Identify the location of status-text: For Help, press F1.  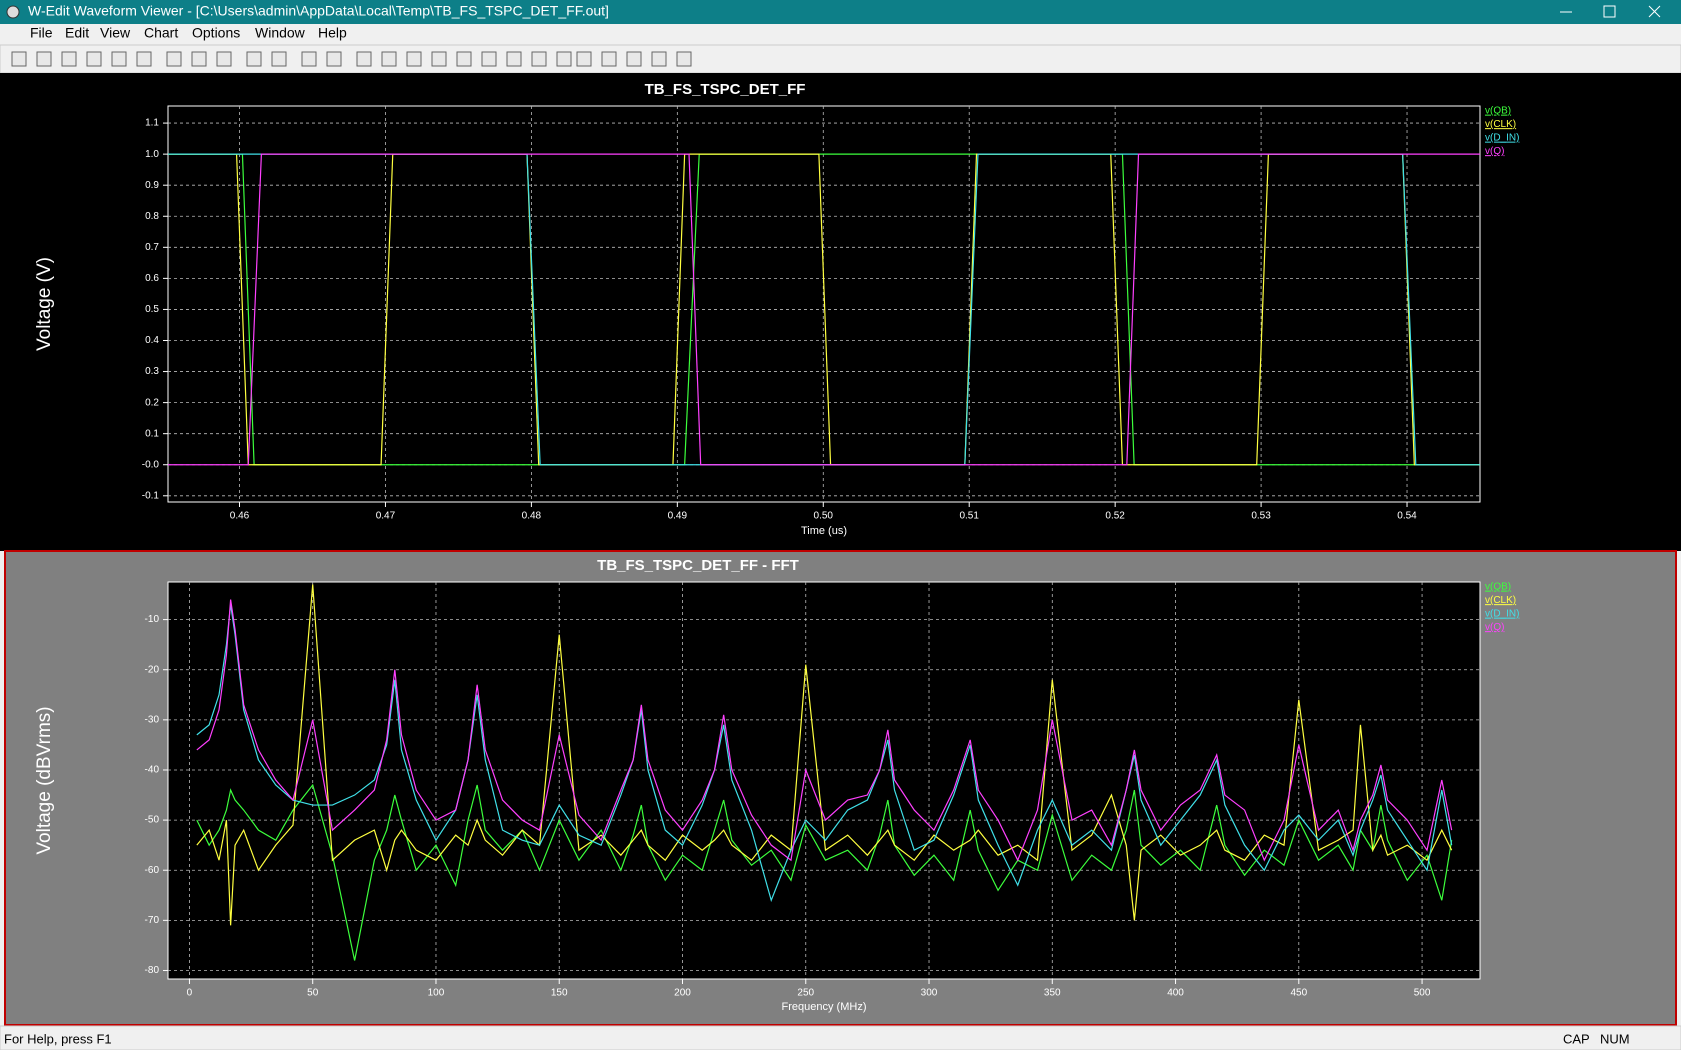
(58, 1038).